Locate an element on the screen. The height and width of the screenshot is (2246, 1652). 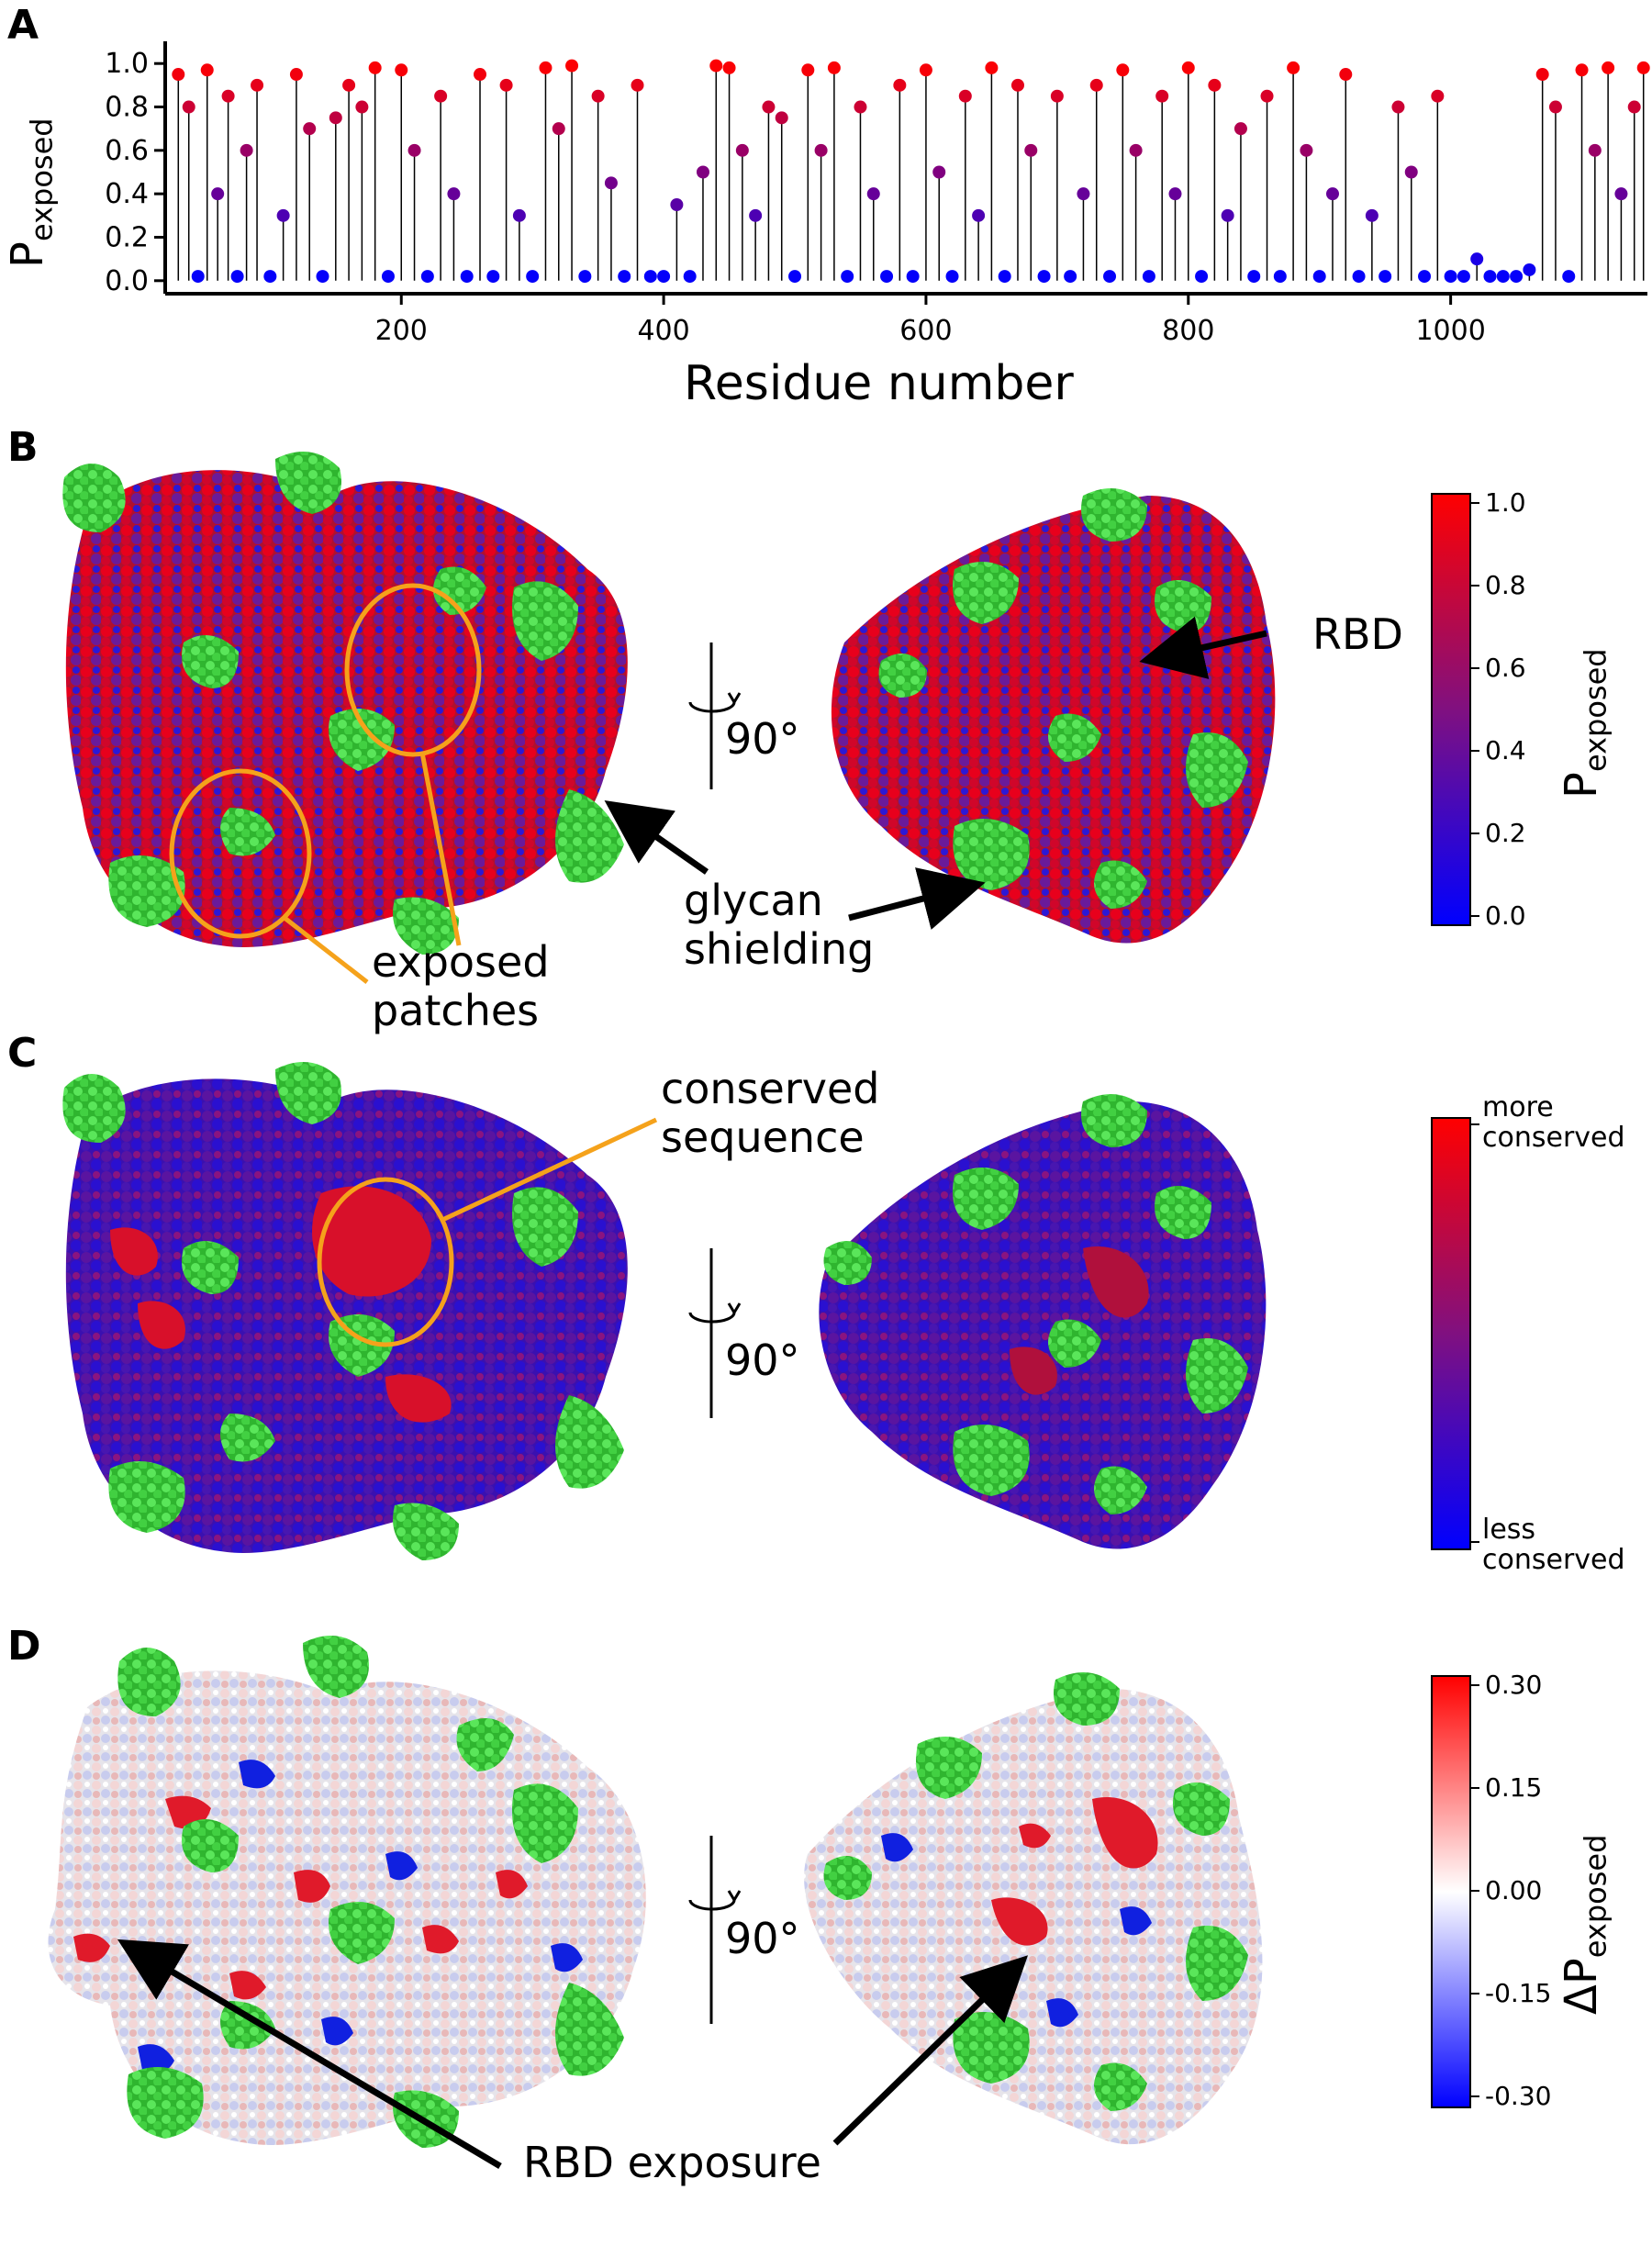
exposed-patches-label: exposed patches is located at coordinates (461, 986).